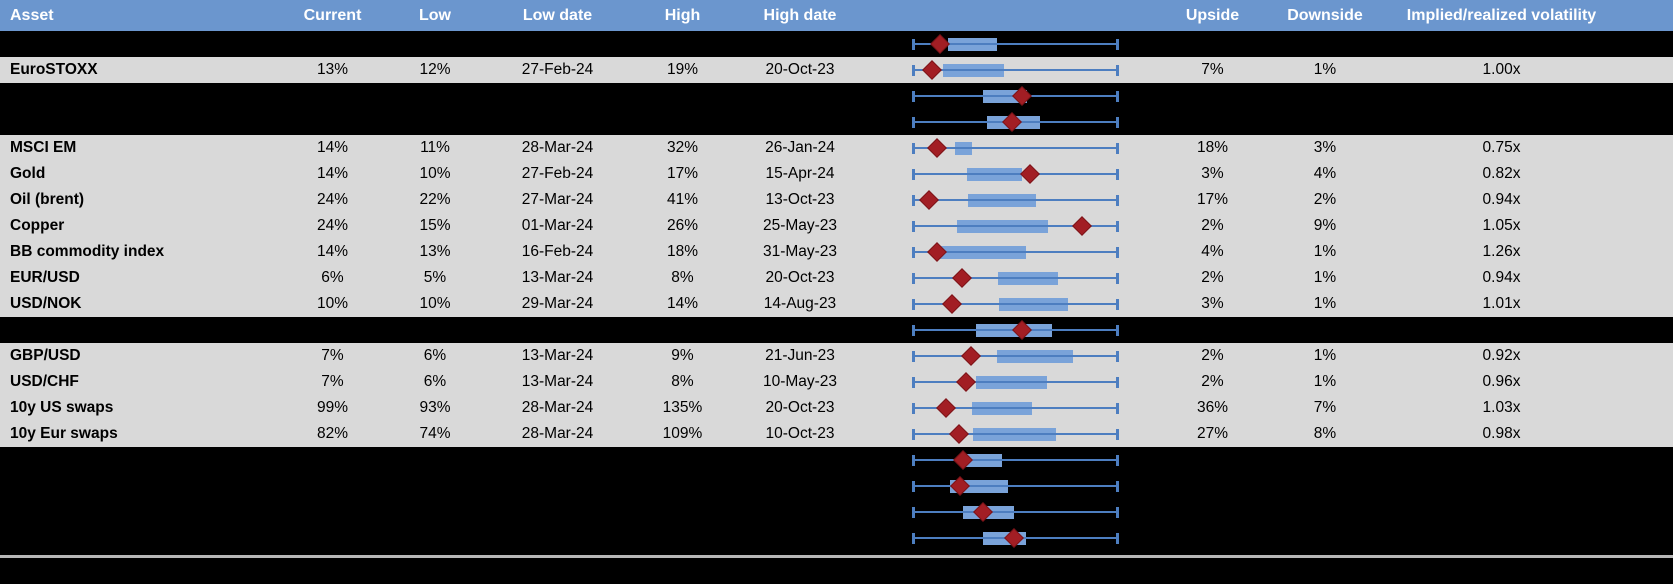 The width and height of the screenshot is (1673, 584). I want to click on low-value: 22%, so click(435, 199).